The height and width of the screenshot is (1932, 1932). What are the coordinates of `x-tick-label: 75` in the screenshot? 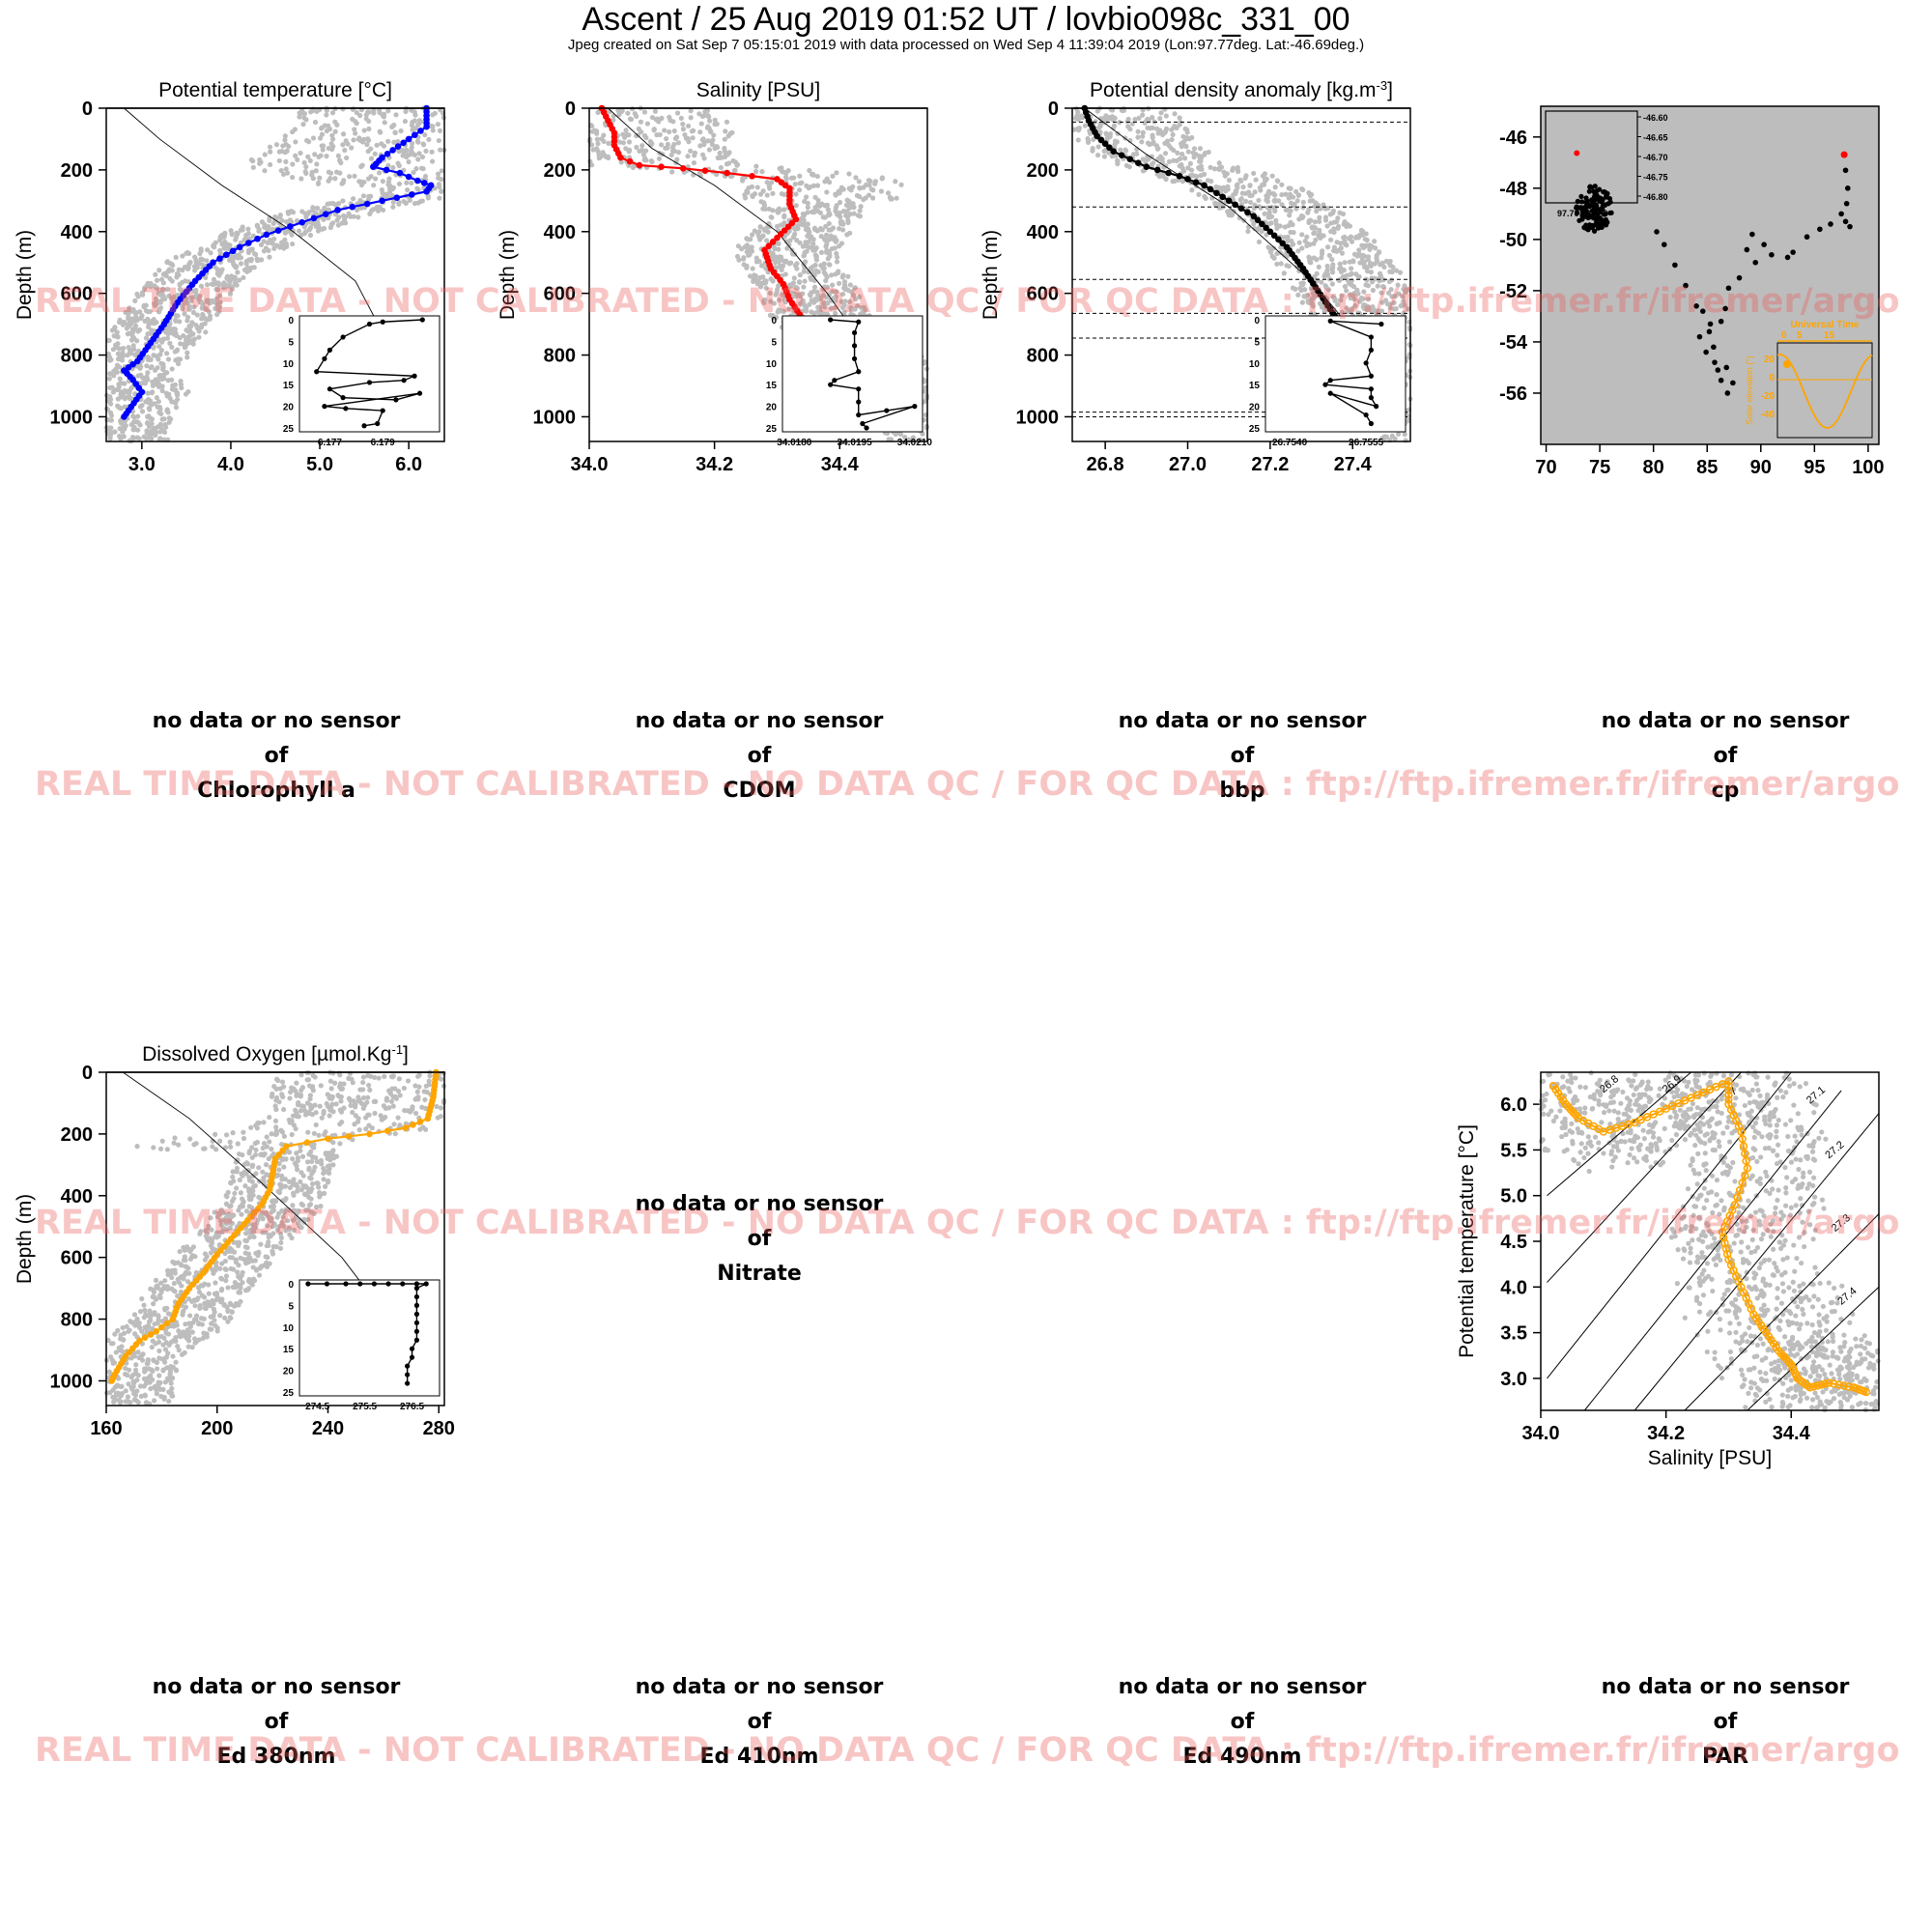 It's located at (1599, 467).